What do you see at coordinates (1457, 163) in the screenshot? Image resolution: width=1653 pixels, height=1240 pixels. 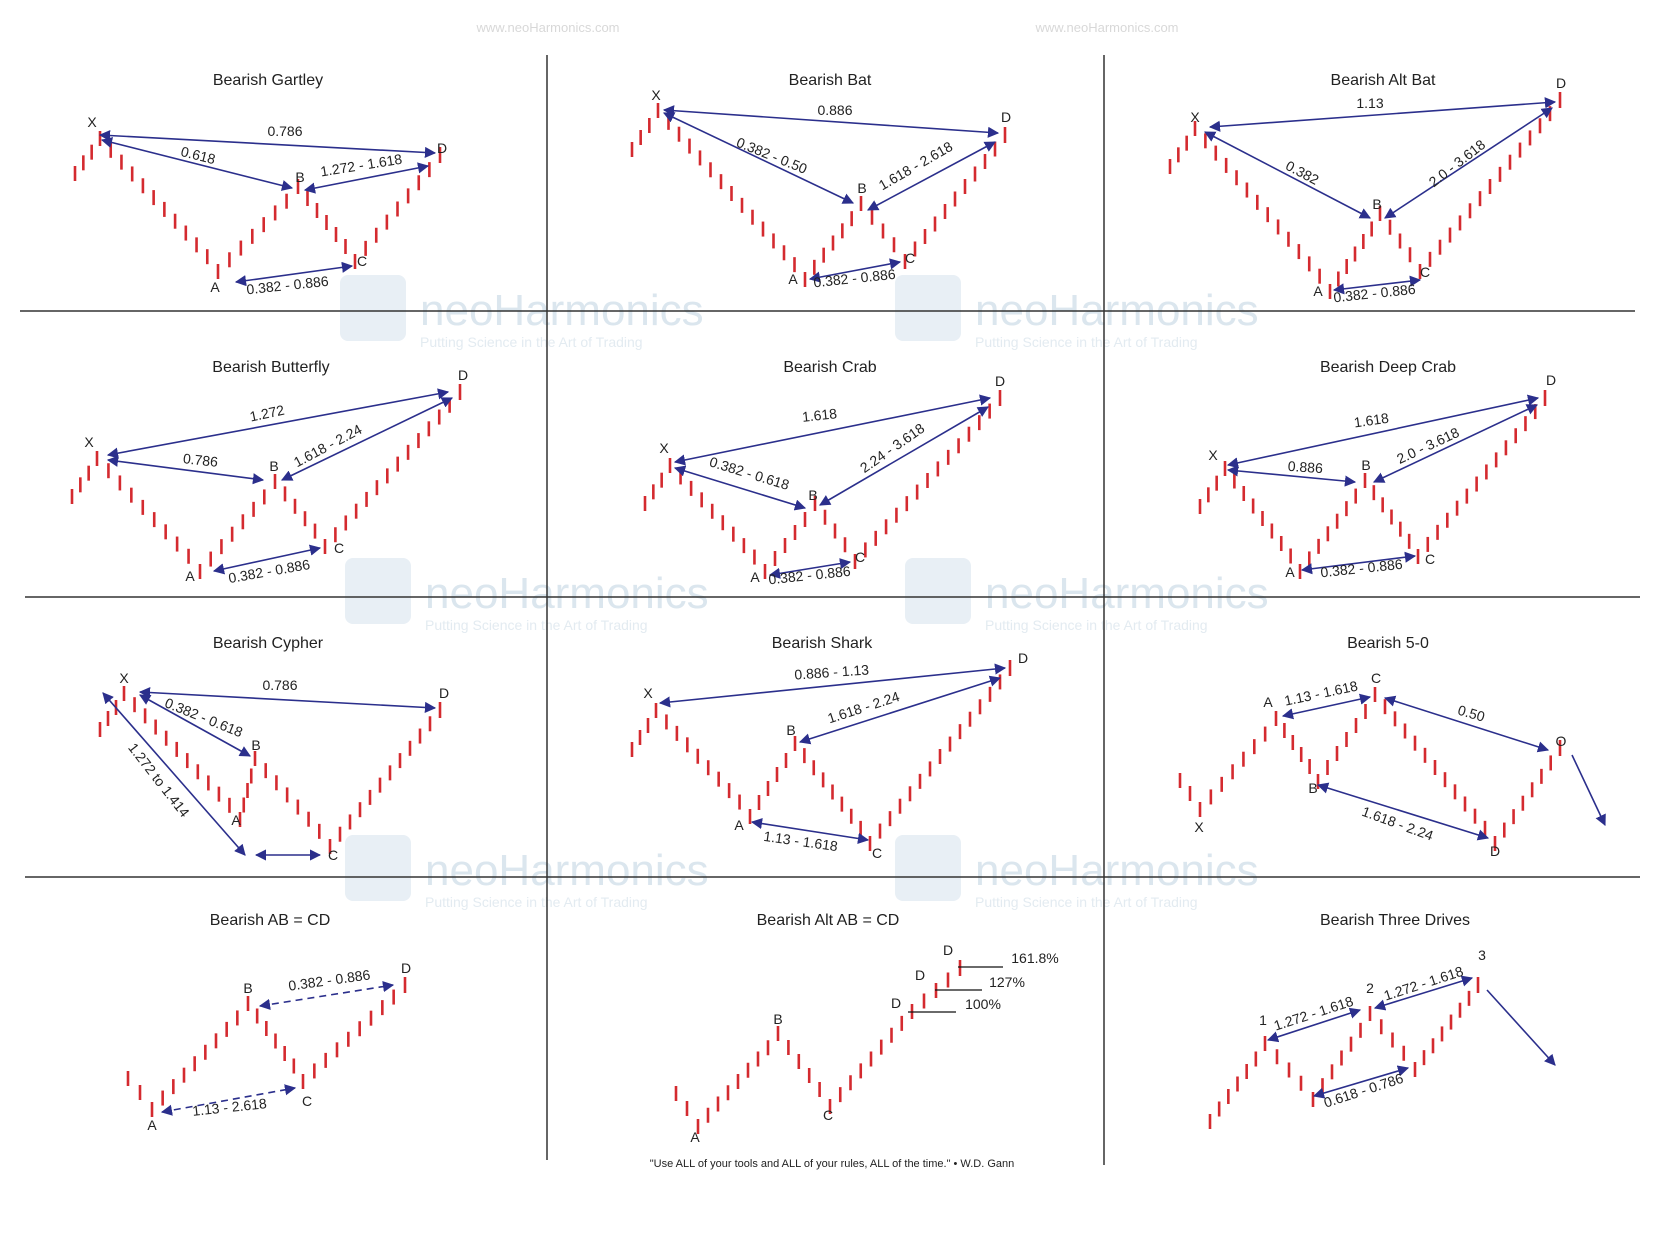 I see `fib-ratio-label: 2.0 - 3.618` at bounding box center [1457, 163].